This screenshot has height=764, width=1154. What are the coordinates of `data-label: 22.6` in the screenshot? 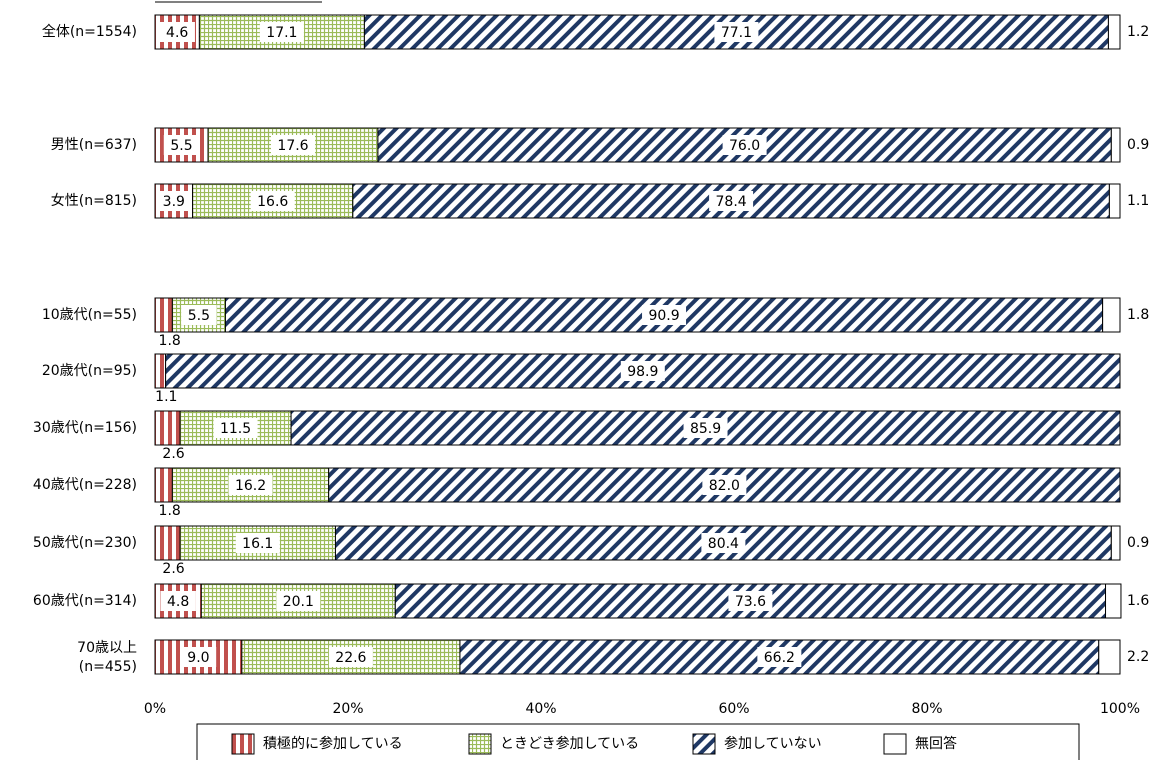 It's located at (350, 658).